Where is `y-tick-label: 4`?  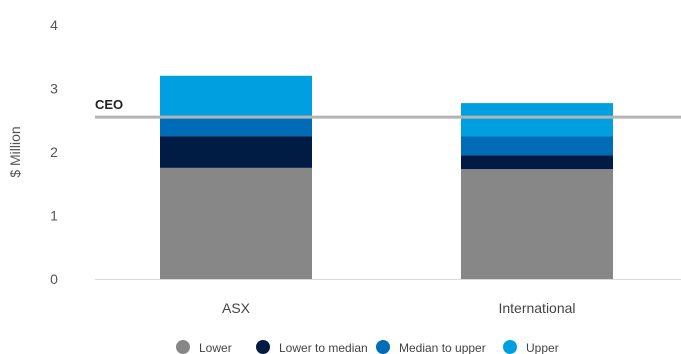
y-tick-label: 4 is located at coordinates (54, 25).